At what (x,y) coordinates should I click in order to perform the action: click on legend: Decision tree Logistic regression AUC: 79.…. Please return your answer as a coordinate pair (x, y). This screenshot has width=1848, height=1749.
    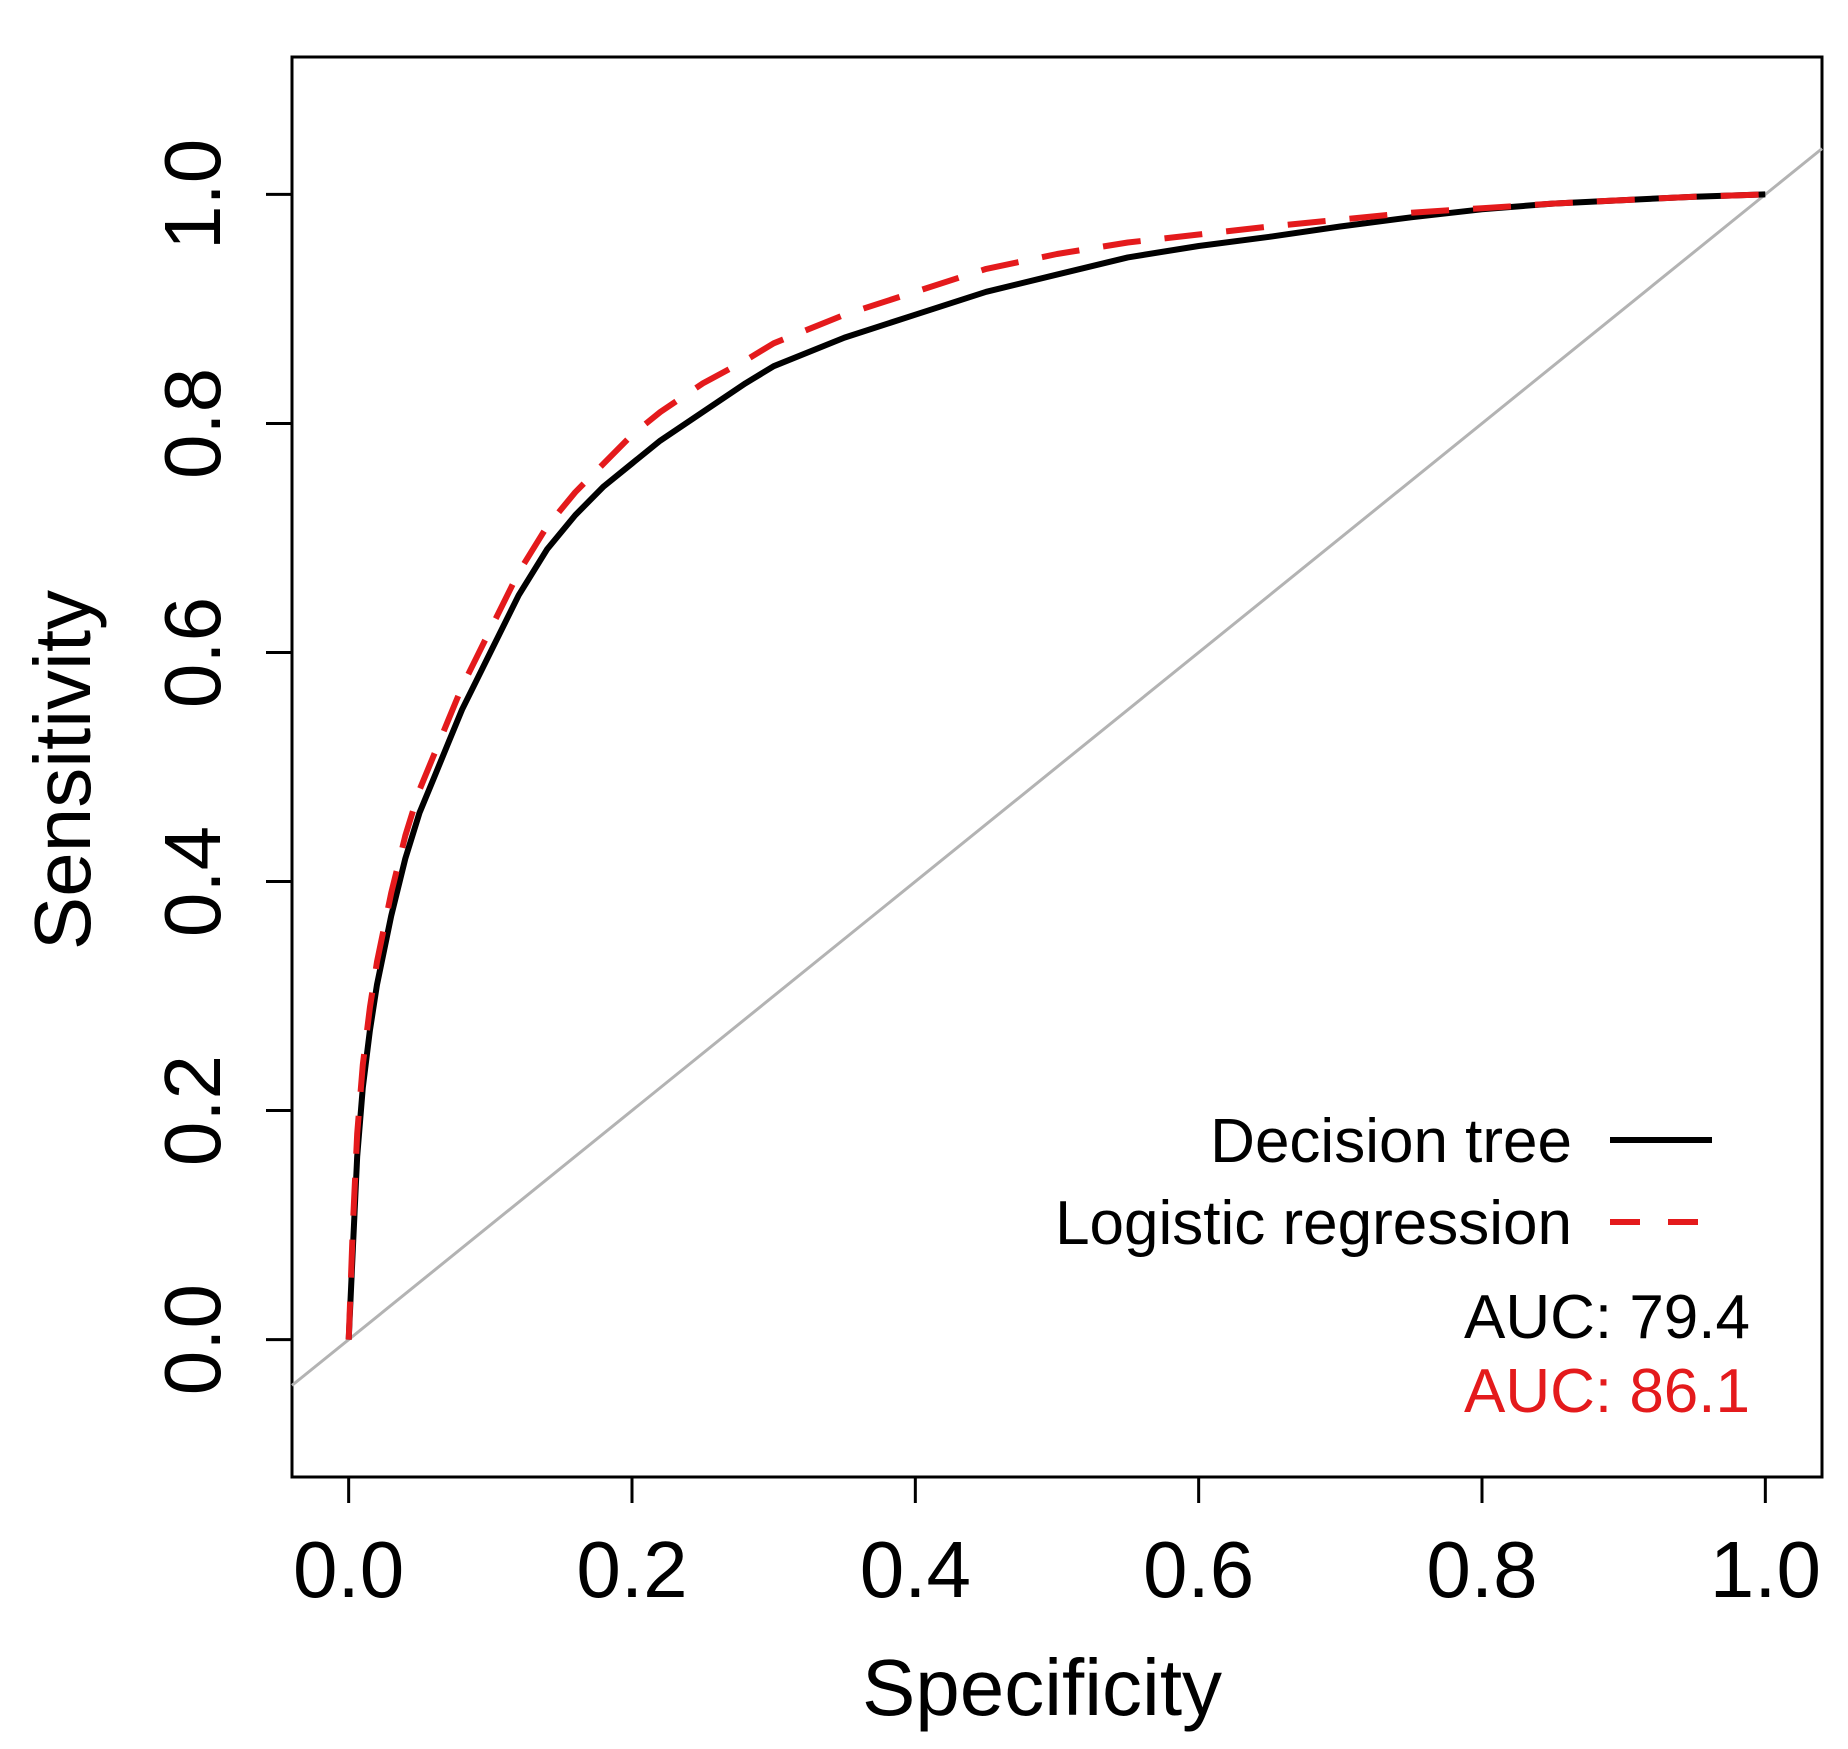
    Looking at the image, I should click on (1402, 1266).